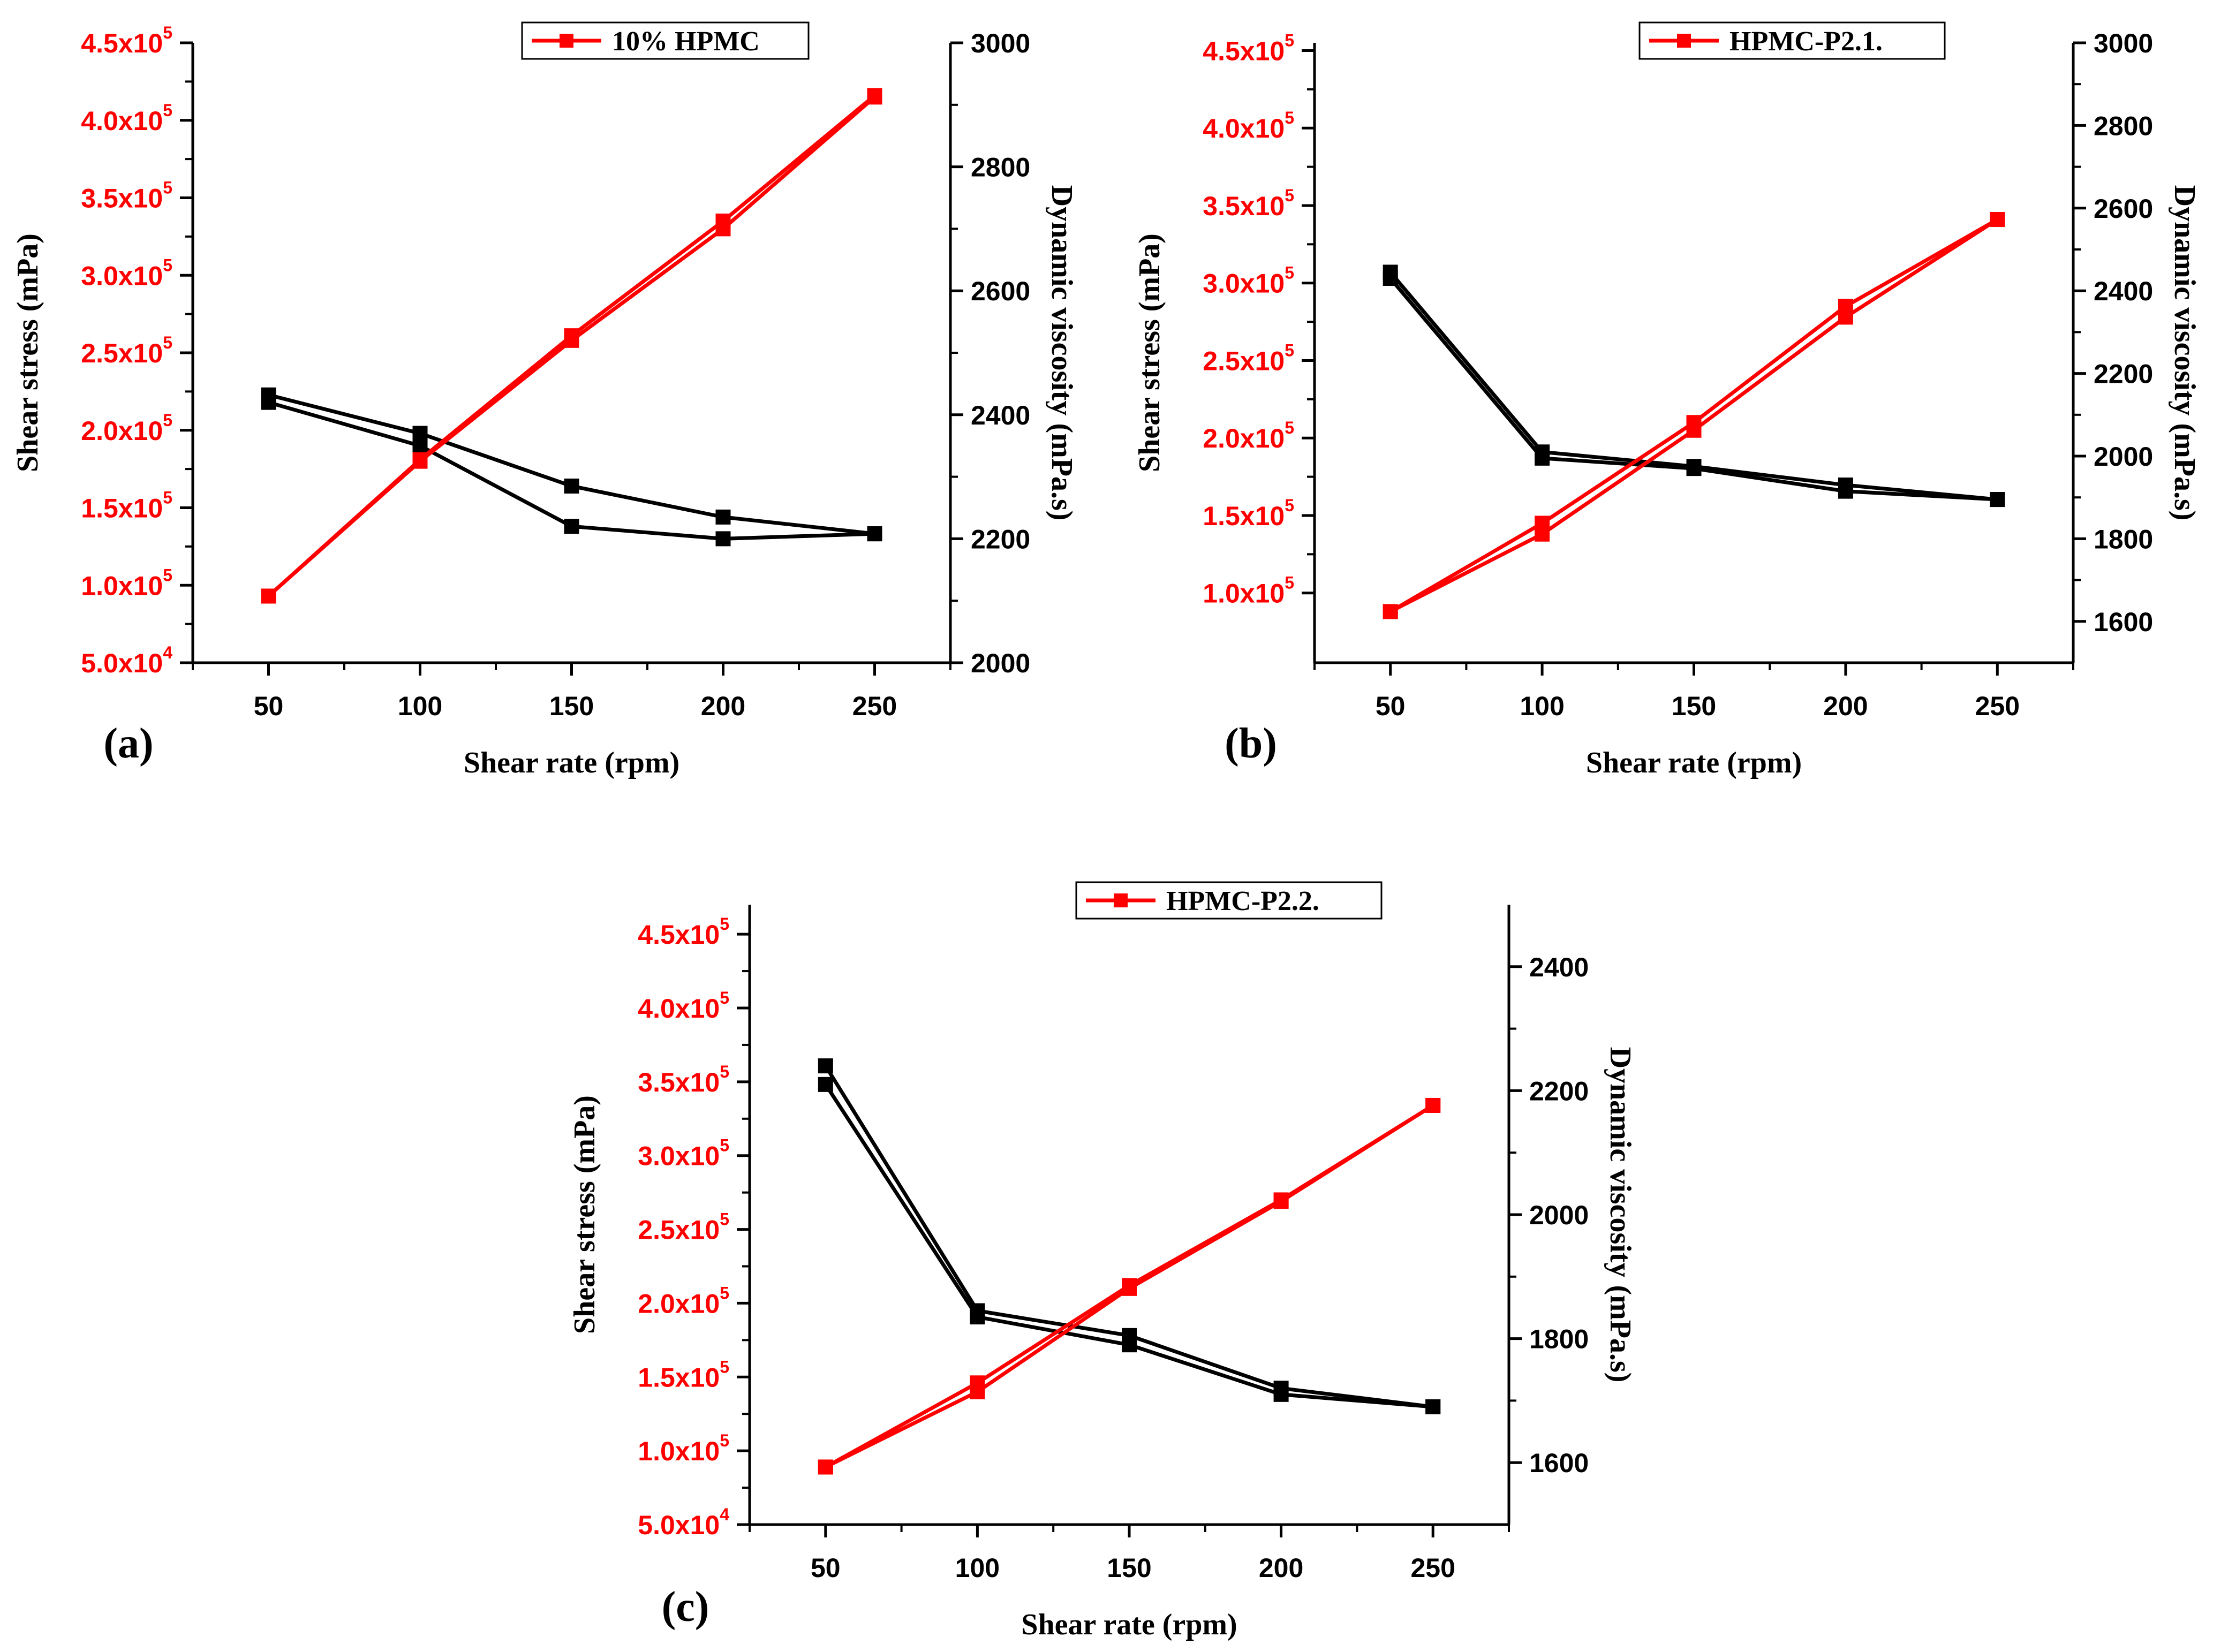 This screenshot has height=1652, width=2213. What do you see at coordinates (1559, 1339) in the screenshot?
I see `y-right-tick-label: 1800` at bounding box center [1559, 1339].